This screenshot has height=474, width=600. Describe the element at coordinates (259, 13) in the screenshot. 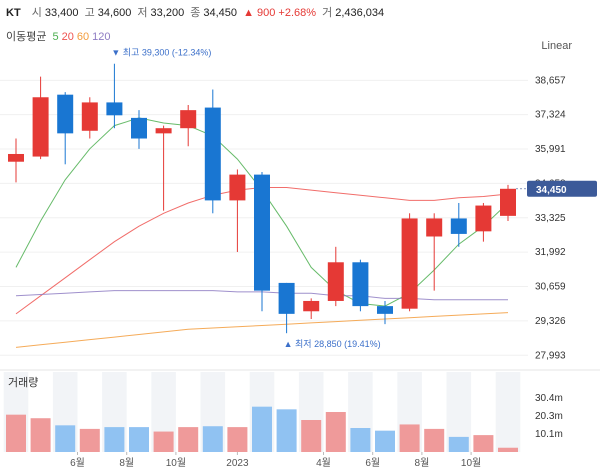

I see `change-value: ▲ 900` at that location.